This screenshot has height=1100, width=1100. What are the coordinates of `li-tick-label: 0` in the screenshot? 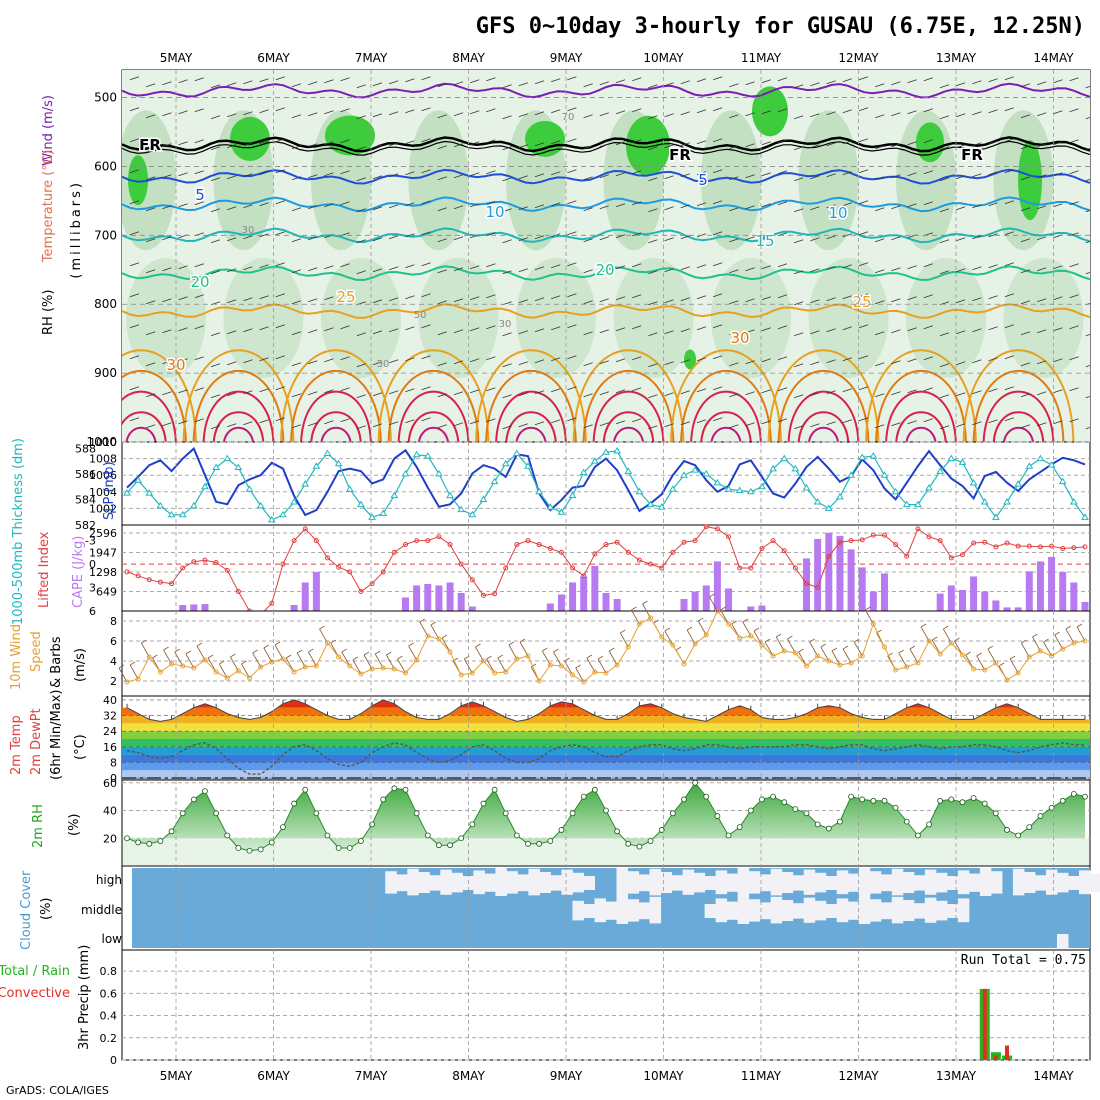 It's located at (92, 564).